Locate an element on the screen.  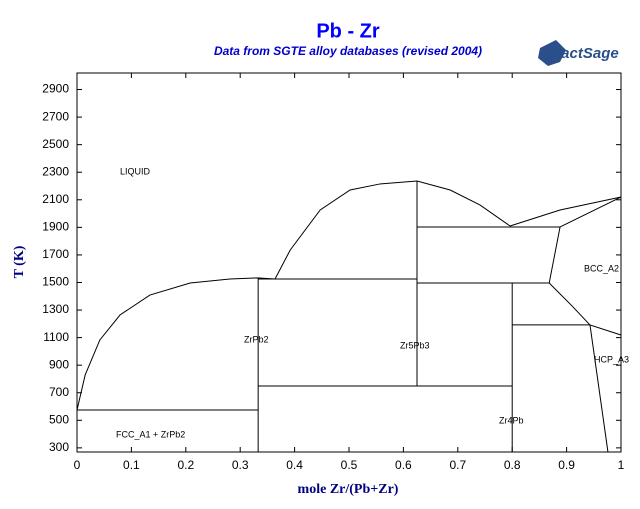
logo-text: FactSage is located at coordinates (585, 53).